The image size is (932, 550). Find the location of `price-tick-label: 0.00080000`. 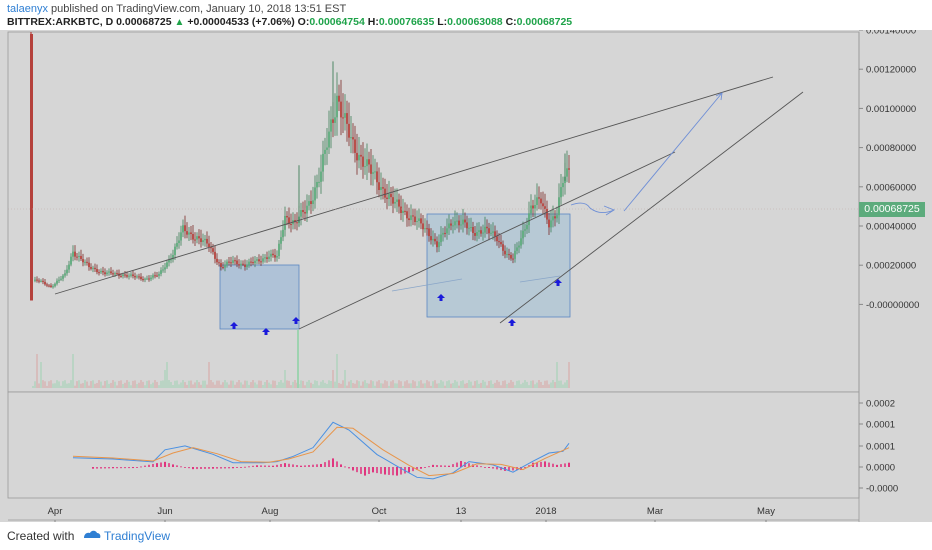

price-tick-label: 0.00080000 is located at coordinates (891, 148).